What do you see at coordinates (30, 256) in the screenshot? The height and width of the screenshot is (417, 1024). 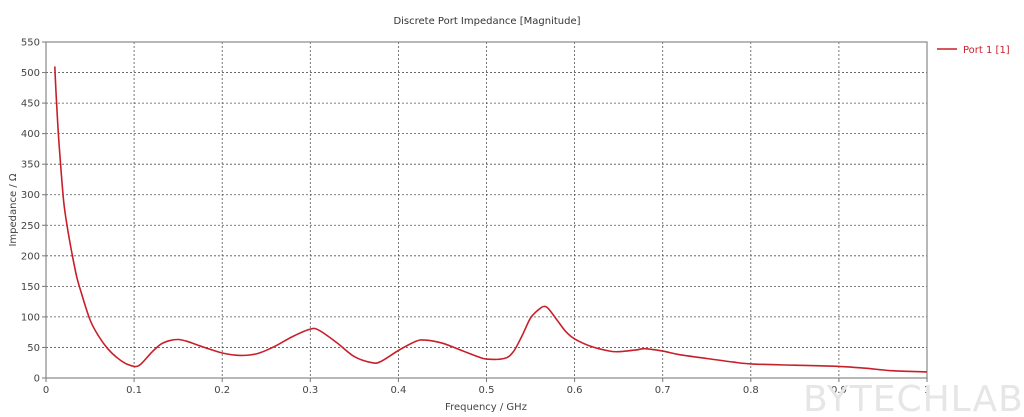 I see `y-tick-label: 200` at bounding box center [30, 256].